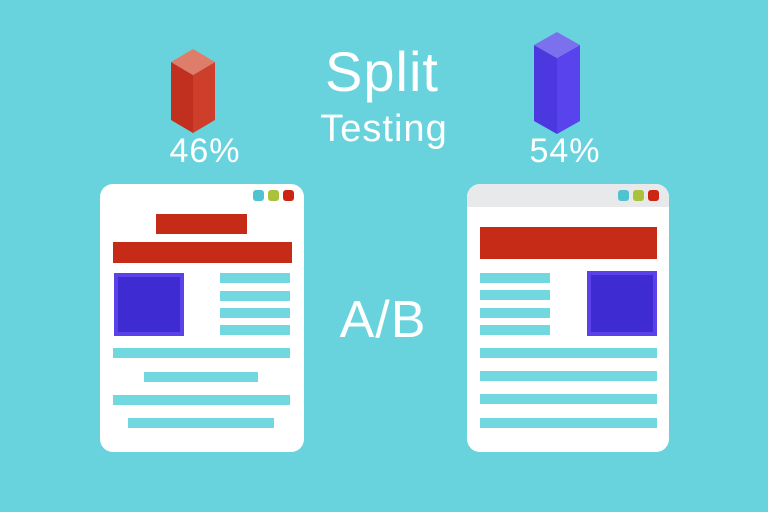 Image resolution: width=768 pixels, height=512 pixels. Describe the element at coordinates (384, 129) in the screenshot. I see `title-line-2: Testing` at that location.